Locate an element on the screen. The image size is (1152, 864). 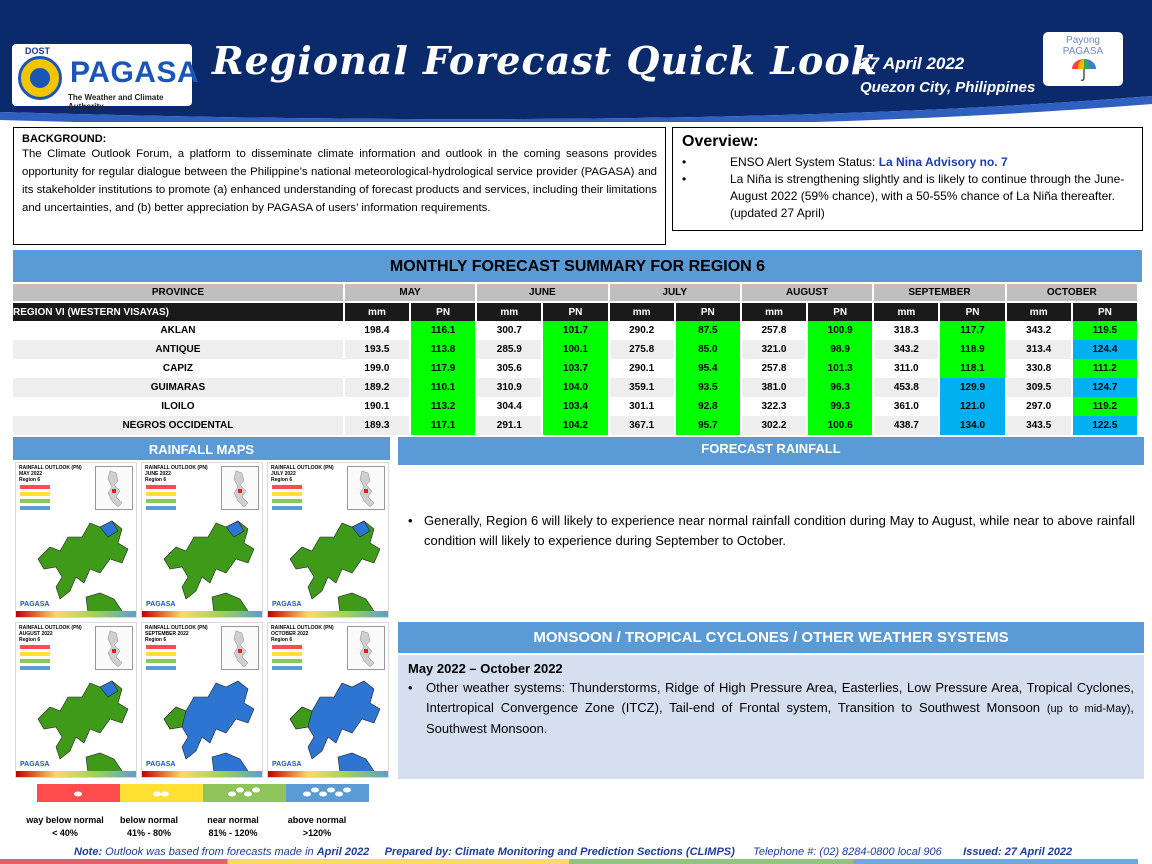
brand-name: PAGASA is located at coordinates (135, 72).